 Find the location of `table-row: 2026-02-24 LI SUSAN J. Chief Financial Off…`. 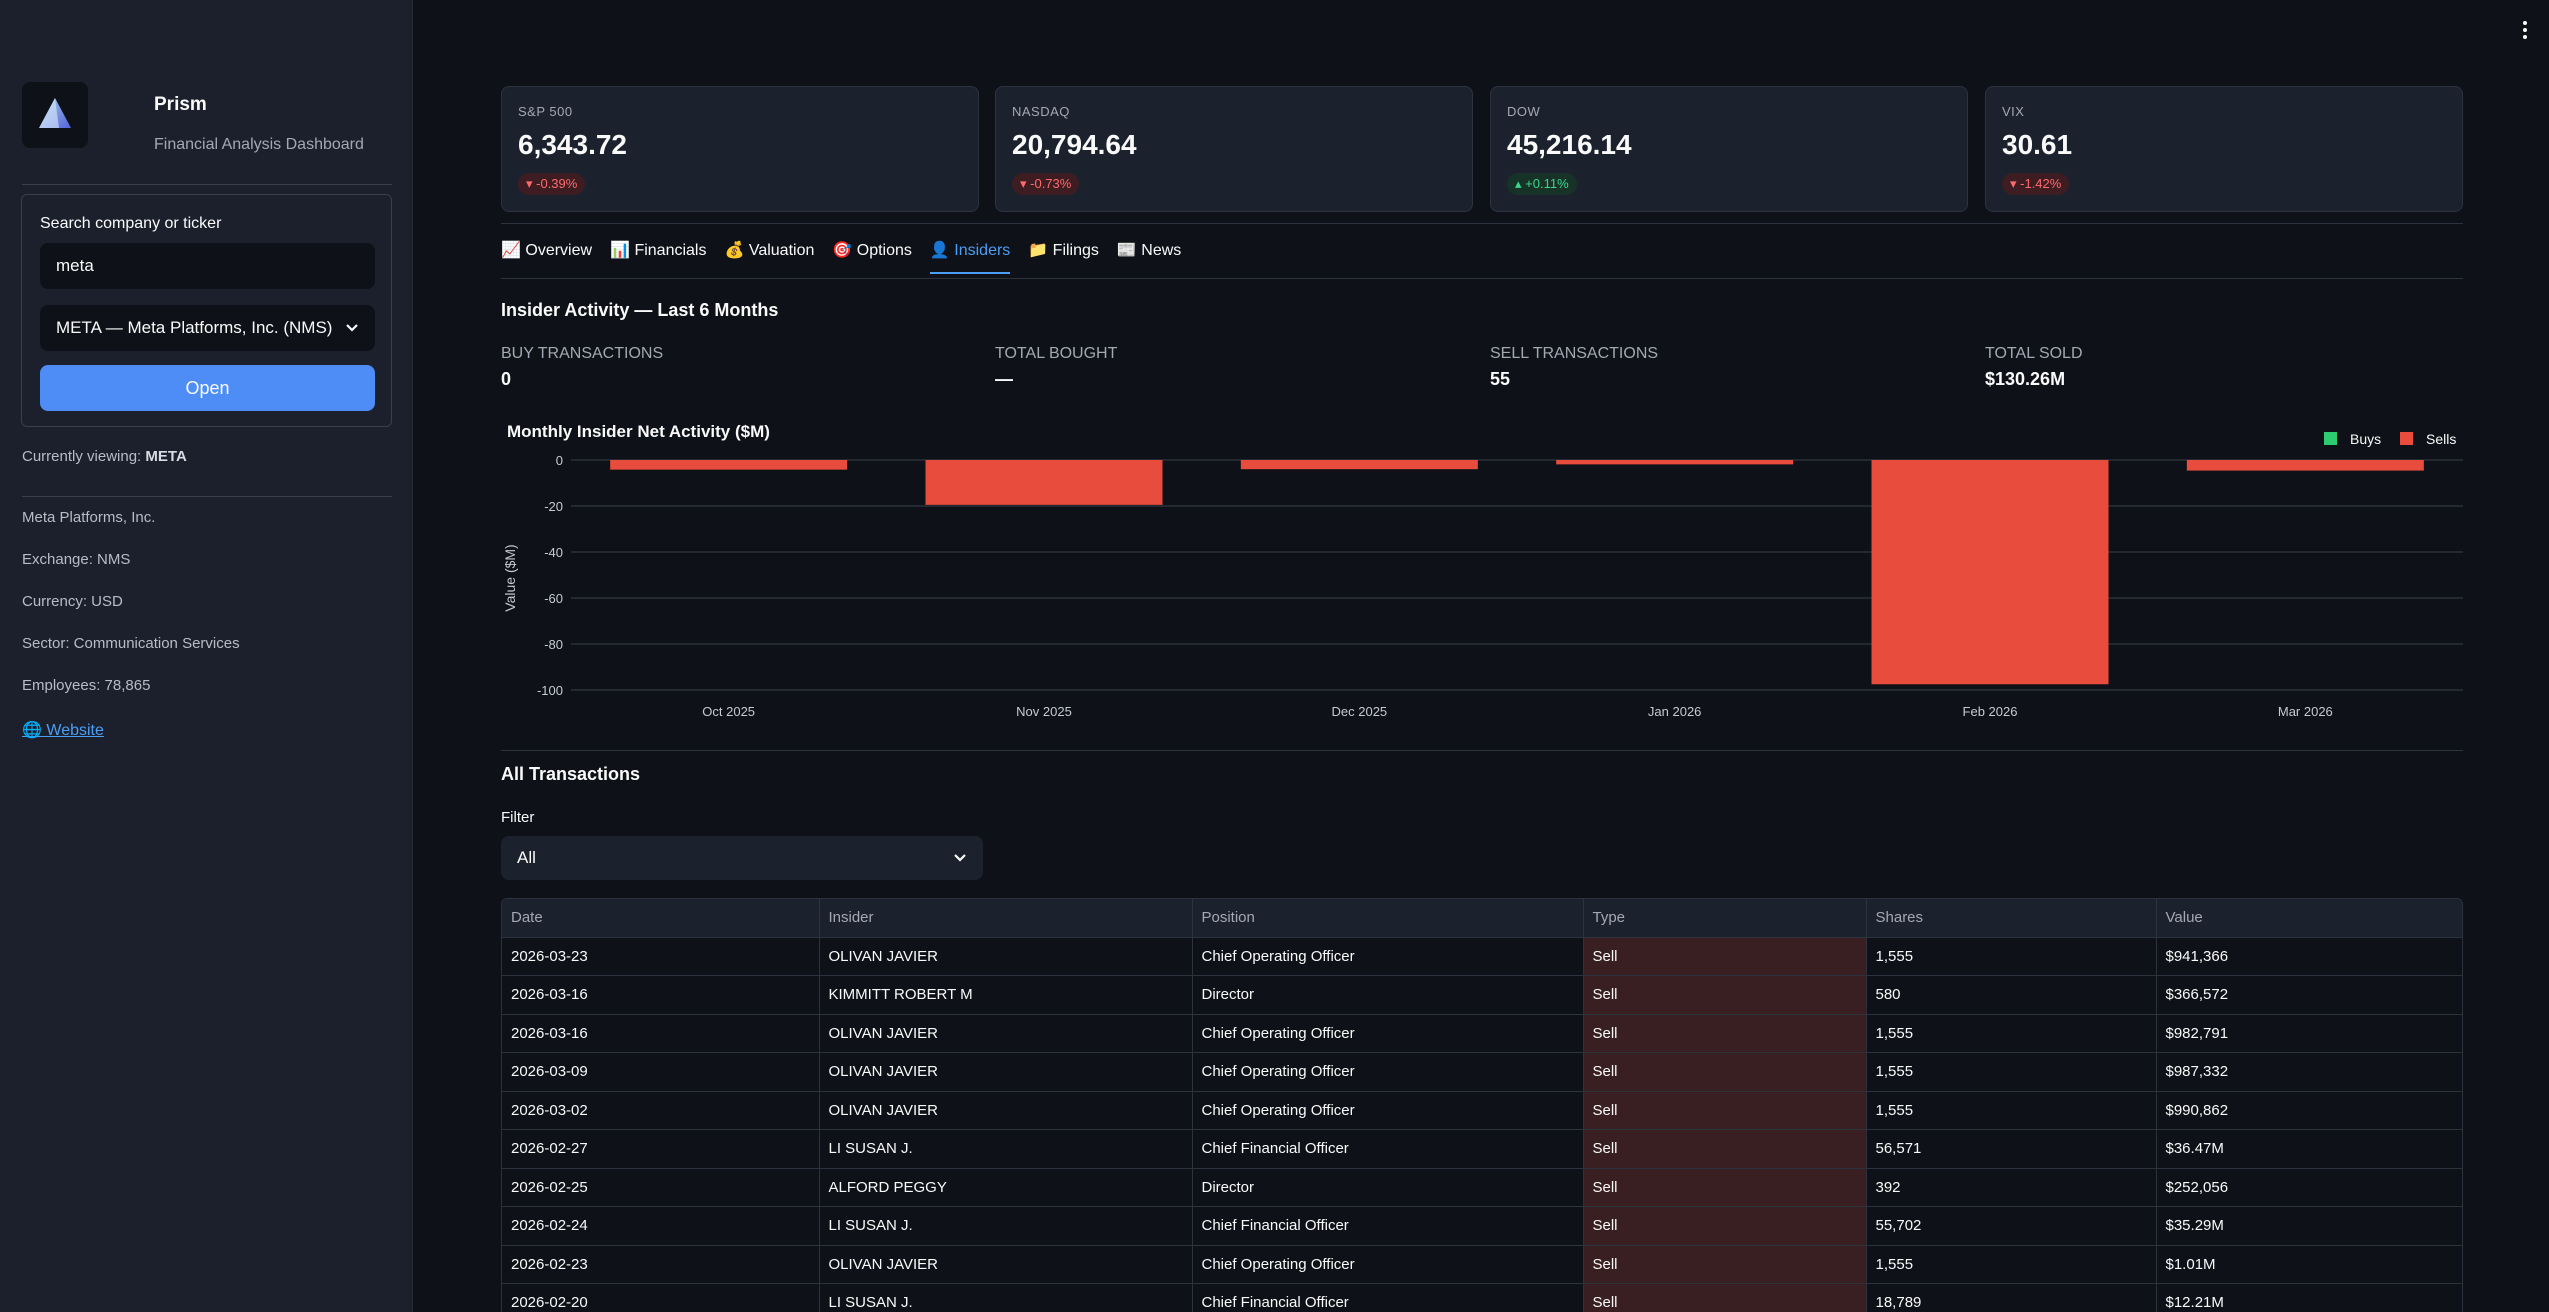

table-row: 2026-02-24 LI SUSAN J. Chief Financial Off… is located at coordinates (1482, 1226).